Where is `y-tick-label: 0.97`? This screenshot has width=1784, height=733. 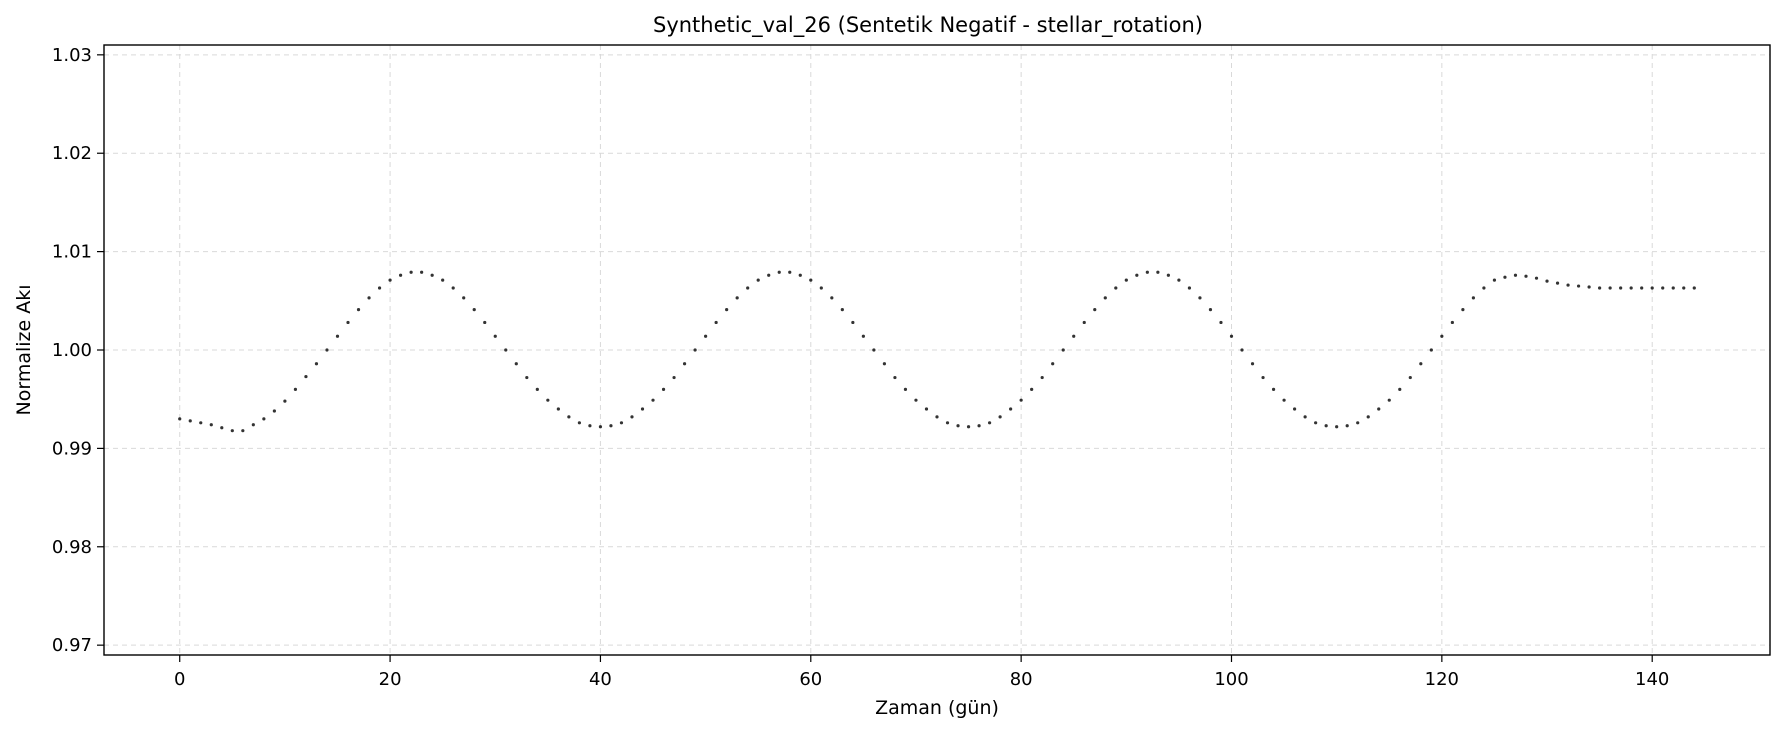
y-tick-label: 0.97 is located at coordinates (72, 645).